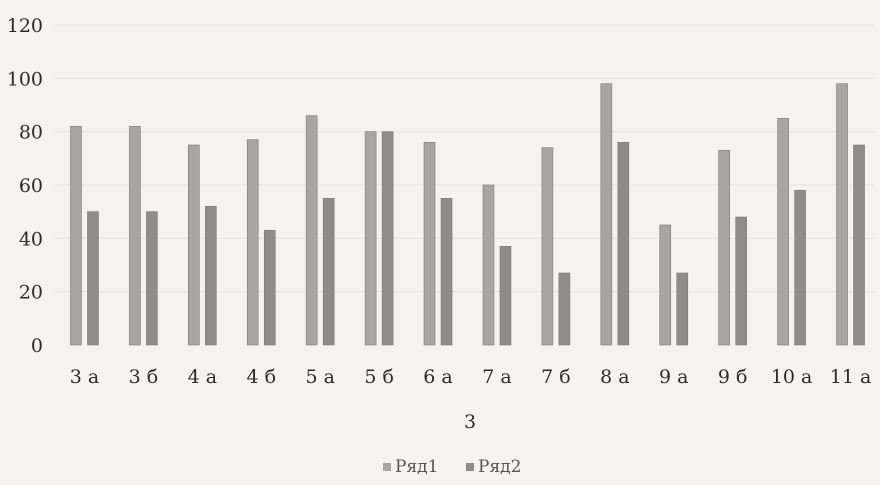 The width and height of the screenshot is (880, 485). Describe the element at coordinates (505, 296) in the screenshot. I see `bar-Ряд2-7-а` at that location.